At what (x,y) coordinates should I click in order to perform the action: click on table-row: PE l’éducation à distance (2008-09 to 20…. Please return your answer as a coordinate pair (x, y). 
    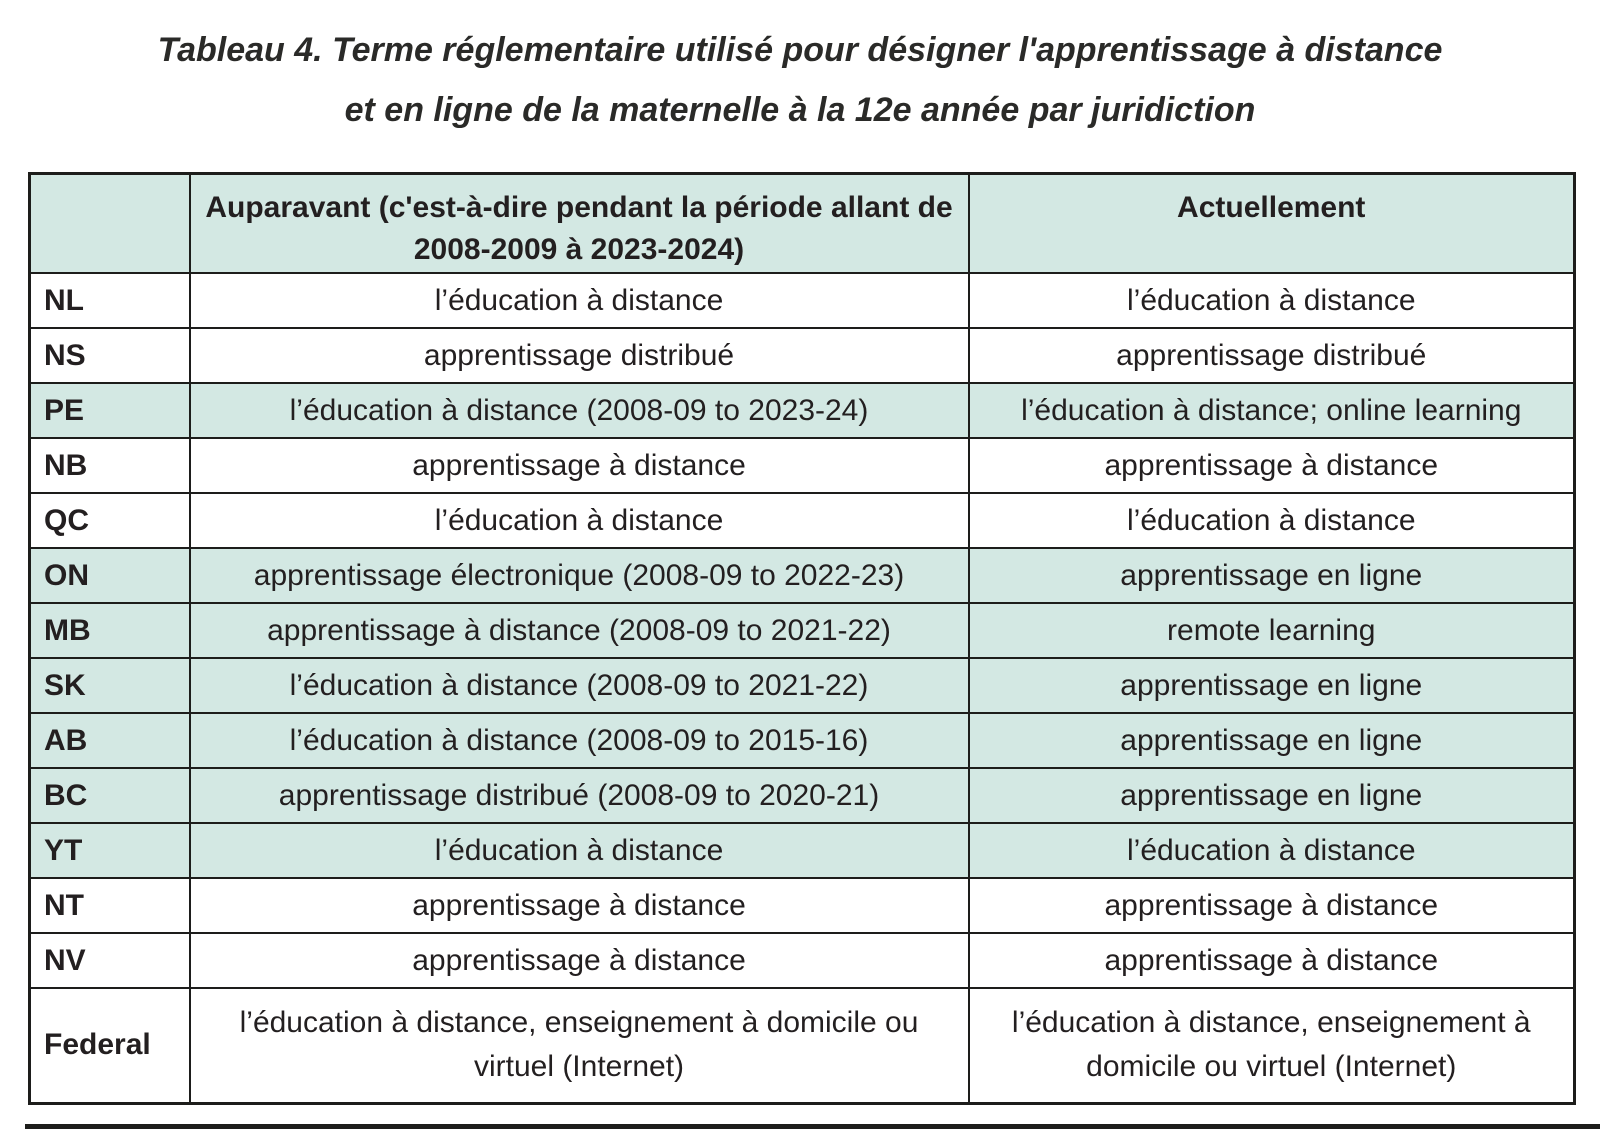
    Looking at the image, I should click on (802, 410).